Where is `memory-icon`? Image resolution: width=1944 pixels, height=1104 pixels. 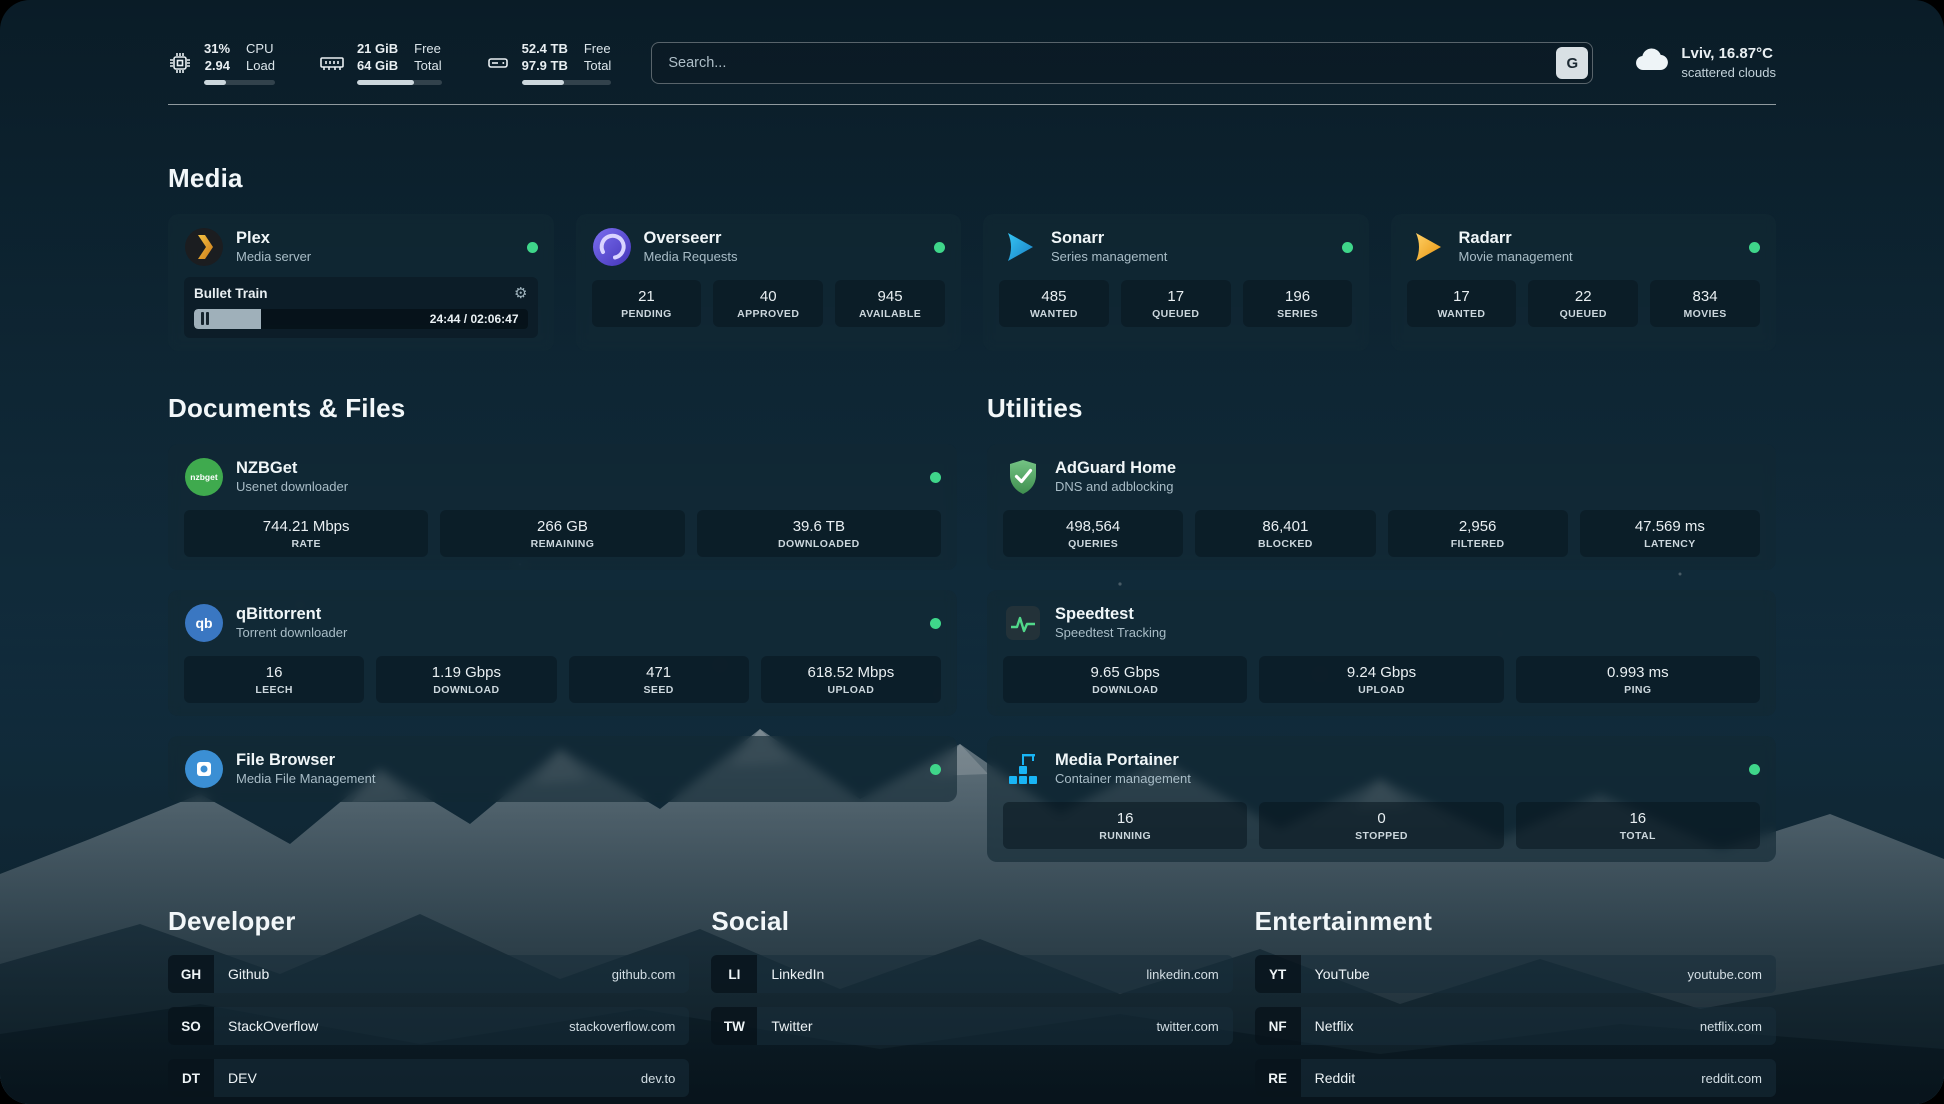
memory-icon is located at coordinates (332, 63).